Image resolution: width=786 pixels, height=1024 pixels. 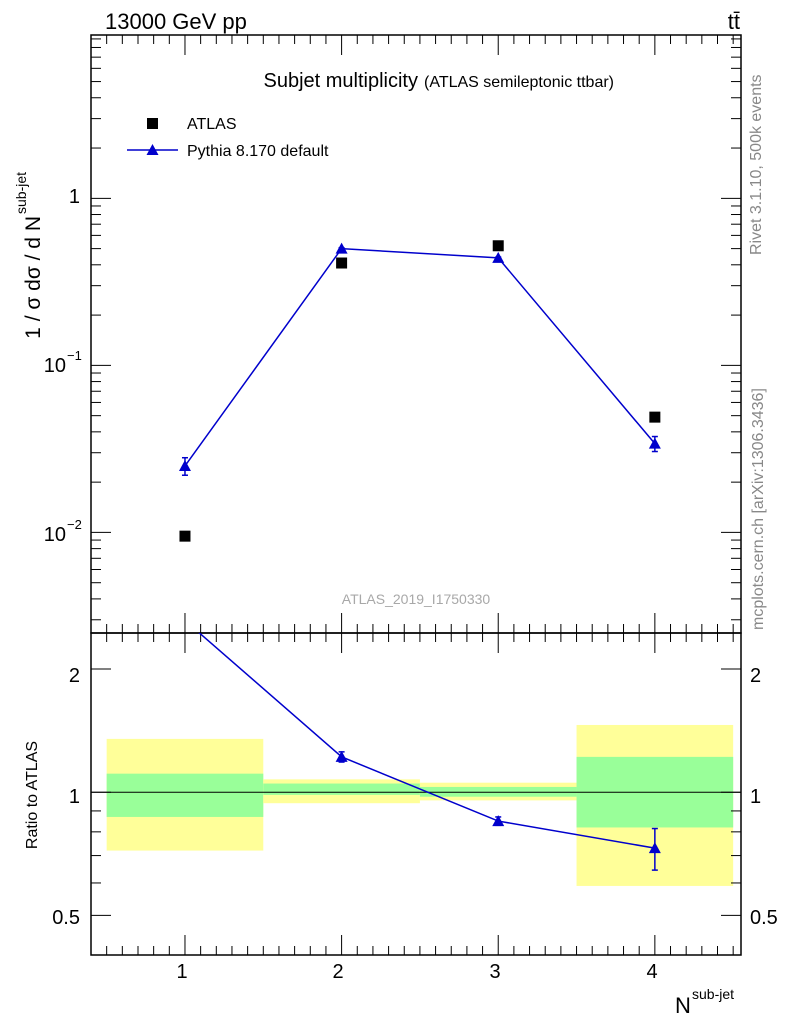 What do you see at coordinates (764, 918) in the screenshot?
I see `ratio-ytick-label-05-right: 0.5` at bounding box center [764, 918].